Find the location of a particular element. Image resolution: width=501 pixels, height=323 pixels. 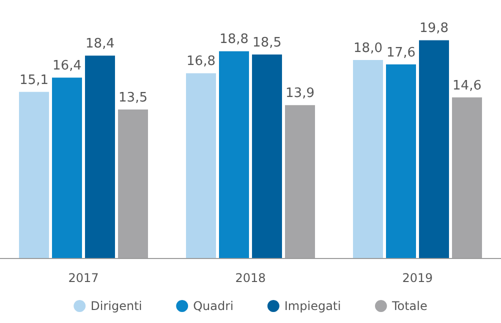

data-label: 18,5 is located at coordinates (267, 43).